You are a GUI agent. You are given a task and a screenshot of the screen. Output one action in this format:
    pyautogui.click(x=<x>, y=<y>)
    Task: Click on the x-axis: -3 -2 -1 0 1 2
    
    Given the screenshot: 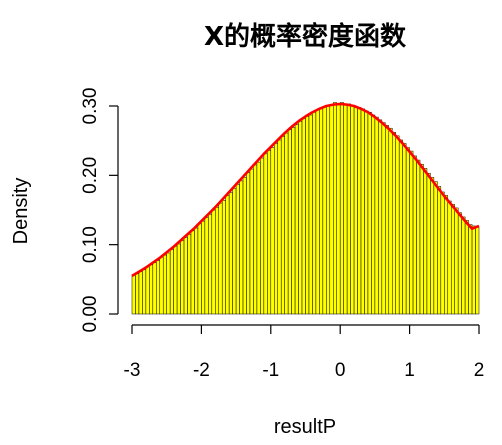 What is the action you would take?
    pyautogui.click(x=304, y=352)
    